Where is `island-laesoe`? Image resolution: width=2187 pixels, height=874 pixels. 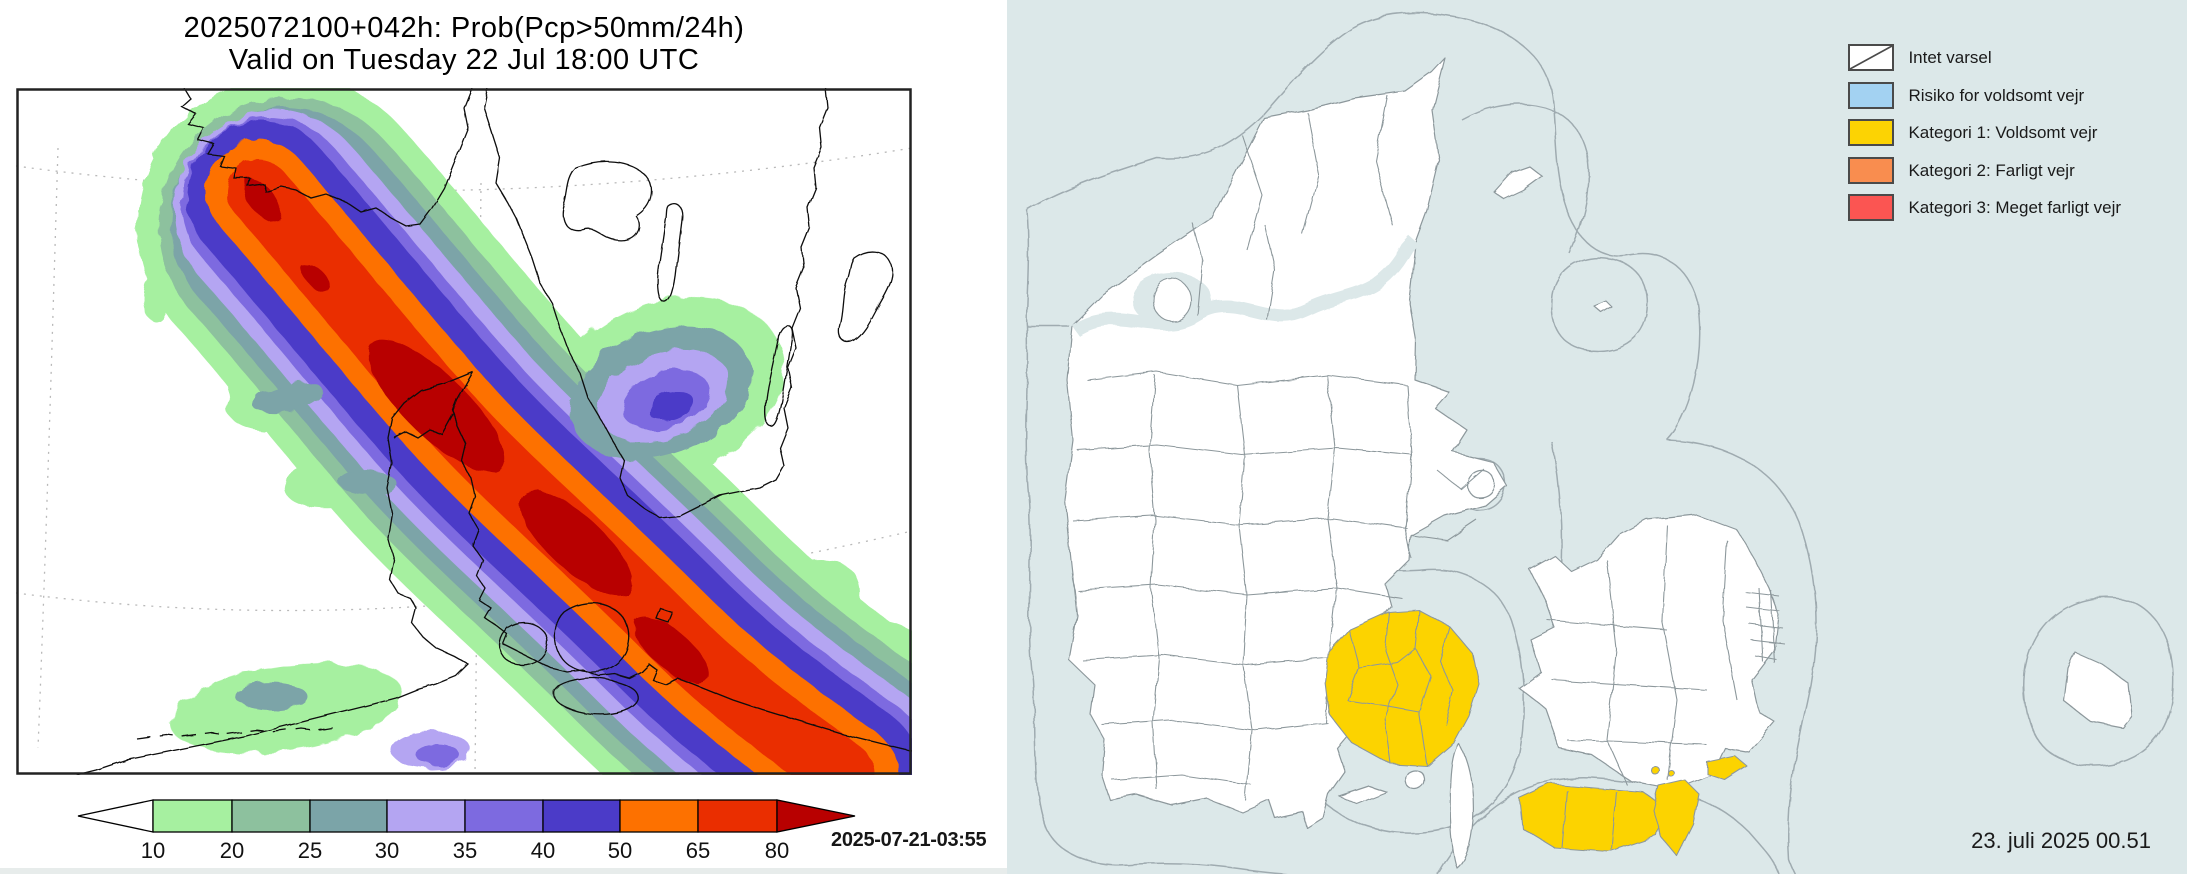 island-laesoe is located at coordinates (1518, 182).